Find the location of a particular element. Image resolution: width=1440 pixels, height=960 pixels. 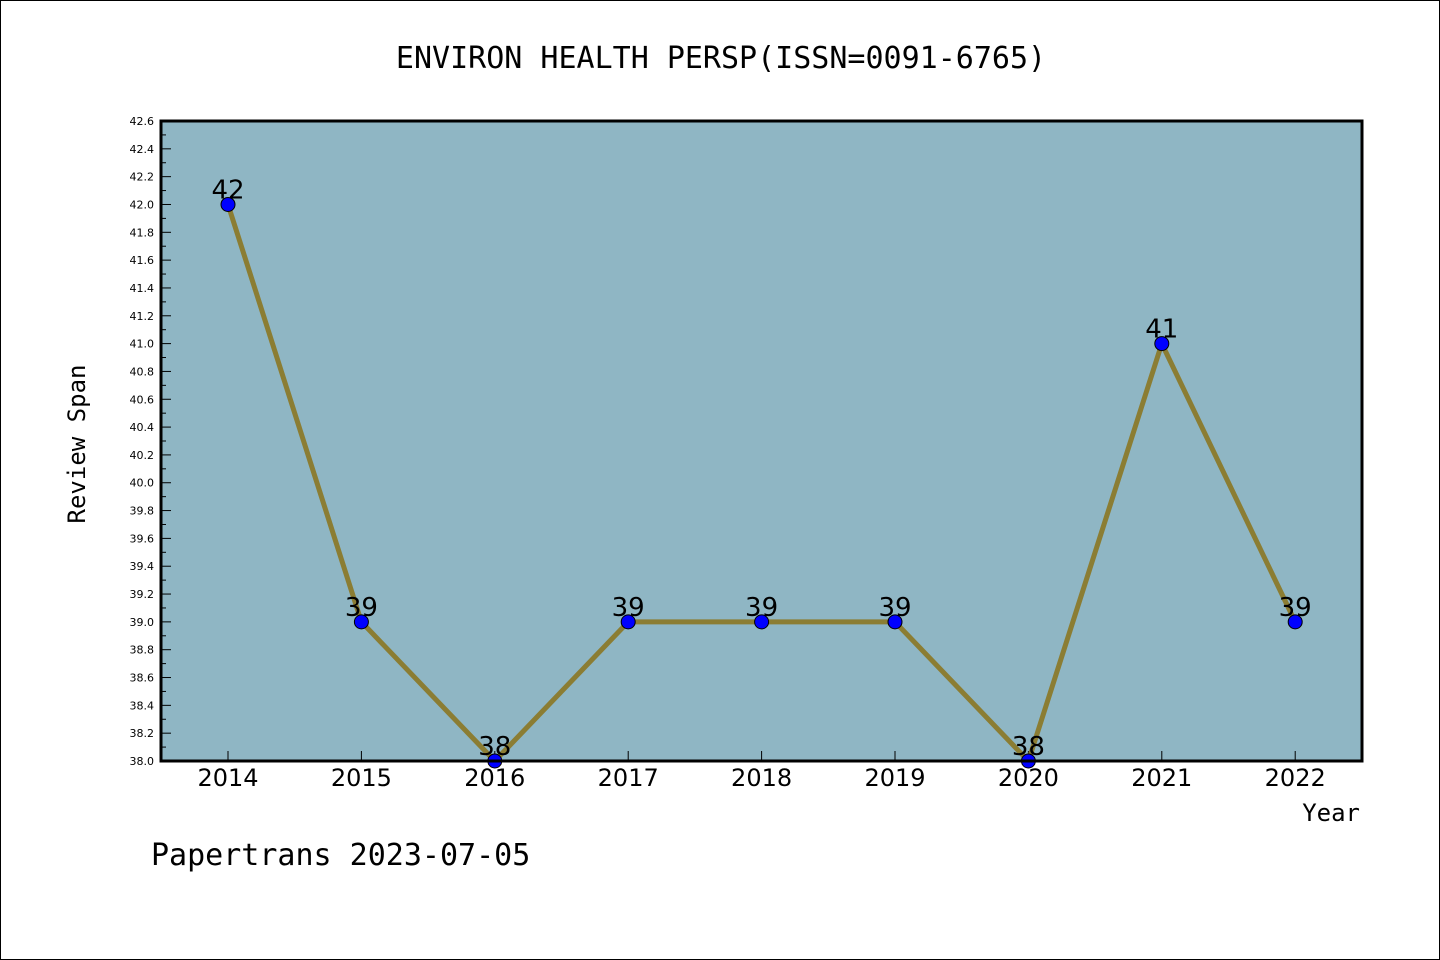

y-tick-label: 39.0 is located at coordinates (142, 622).